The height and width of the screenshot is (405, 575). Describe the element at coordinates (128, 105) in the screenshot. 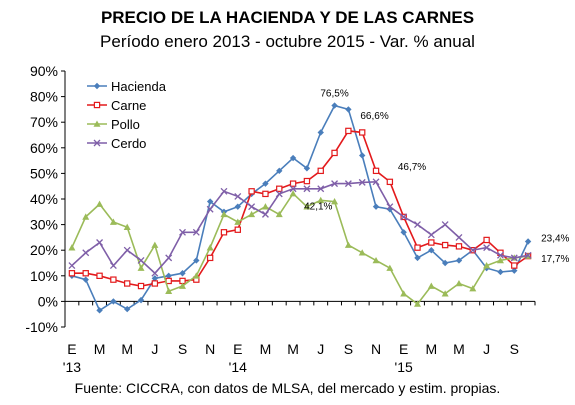

I see `legend-label: Carne` at that location.